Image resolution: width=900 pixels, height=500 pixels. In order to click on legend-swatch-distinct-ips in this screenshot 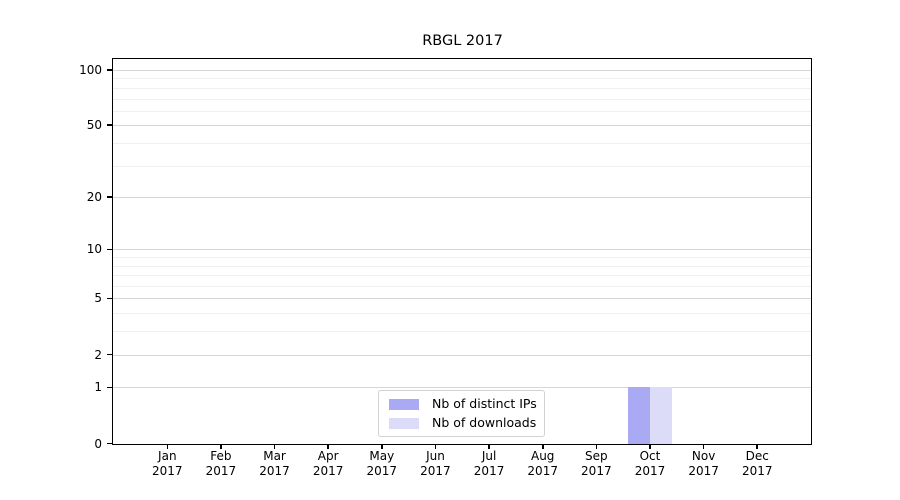, I will do `click(404, 404)`.